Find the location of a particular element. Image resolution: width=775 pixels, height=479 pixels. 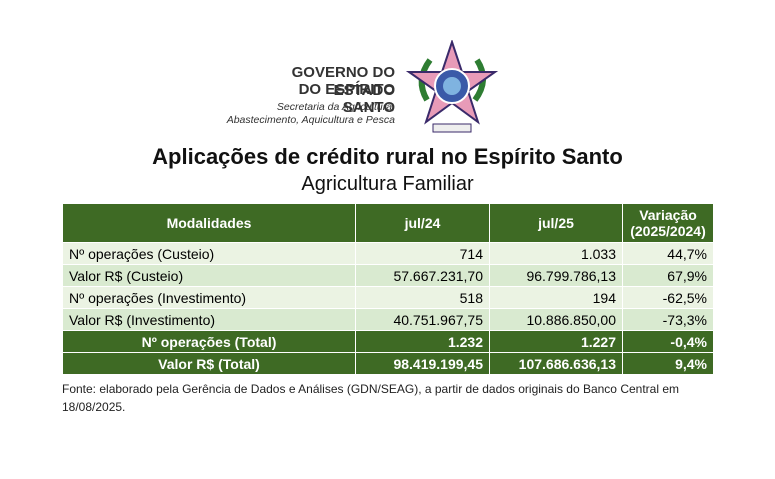

gov-line: GOVERNO DO ESTADO is located at coordinates (343, 81).